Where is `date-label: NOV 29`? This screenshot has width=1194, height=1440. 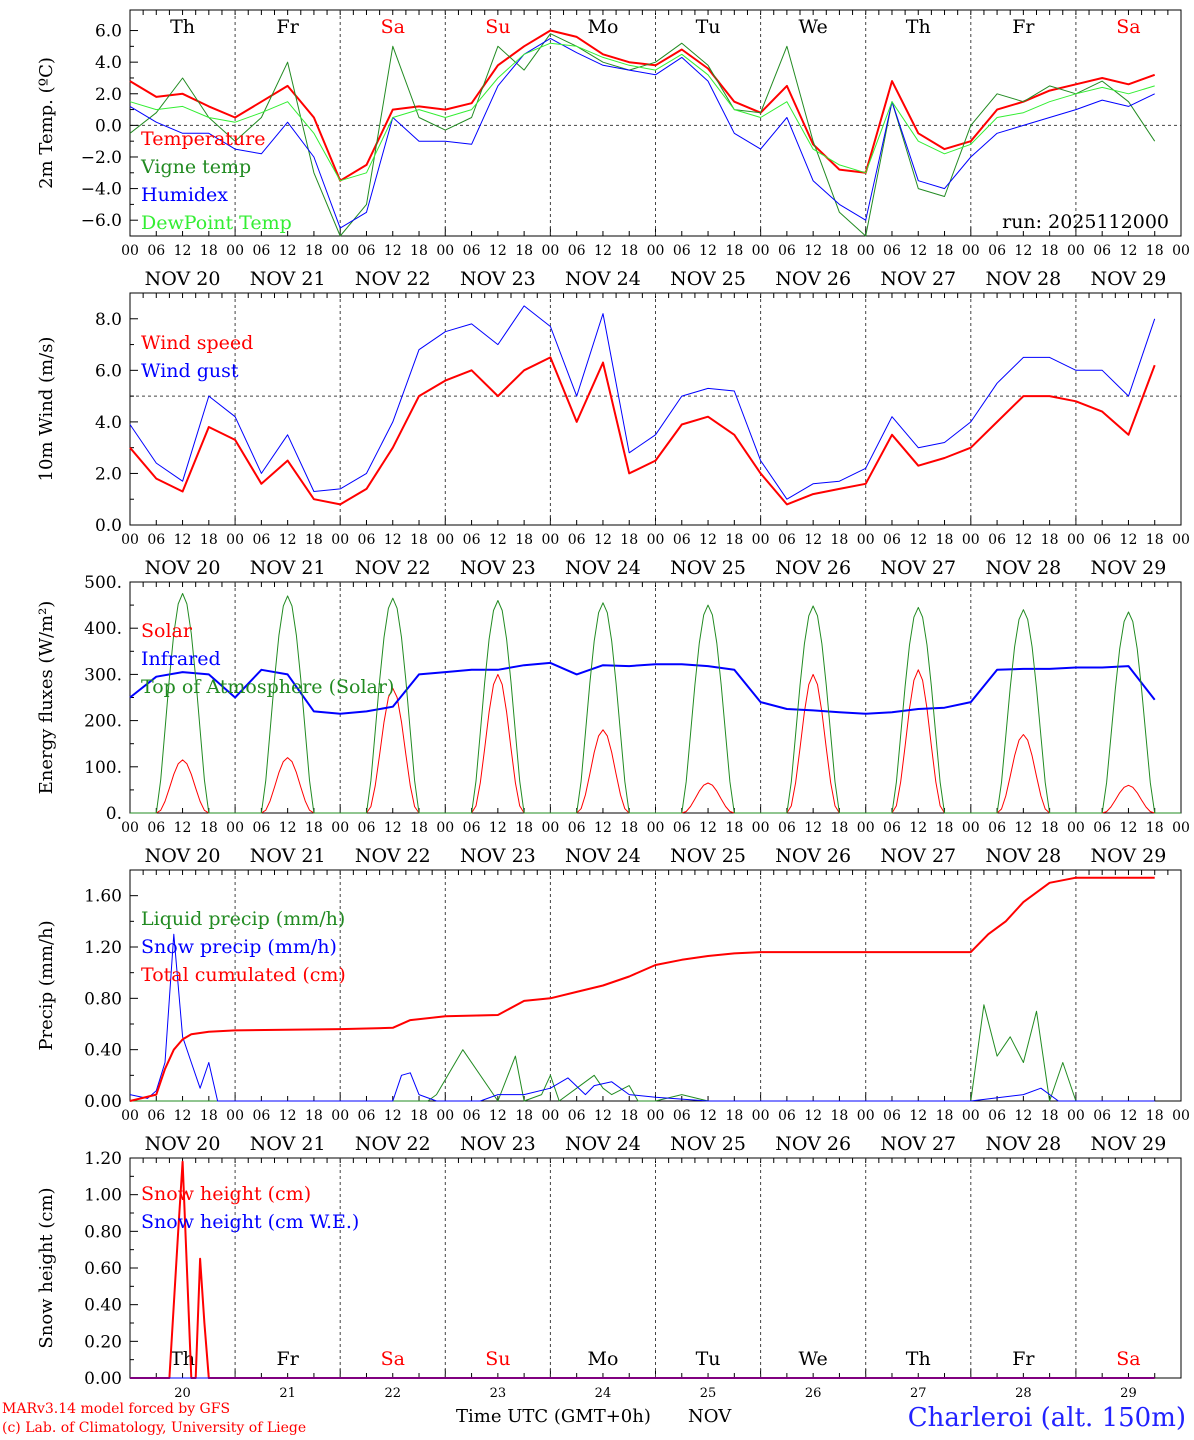 date-label: NOV 29 is located at coordinates (1129, 856).